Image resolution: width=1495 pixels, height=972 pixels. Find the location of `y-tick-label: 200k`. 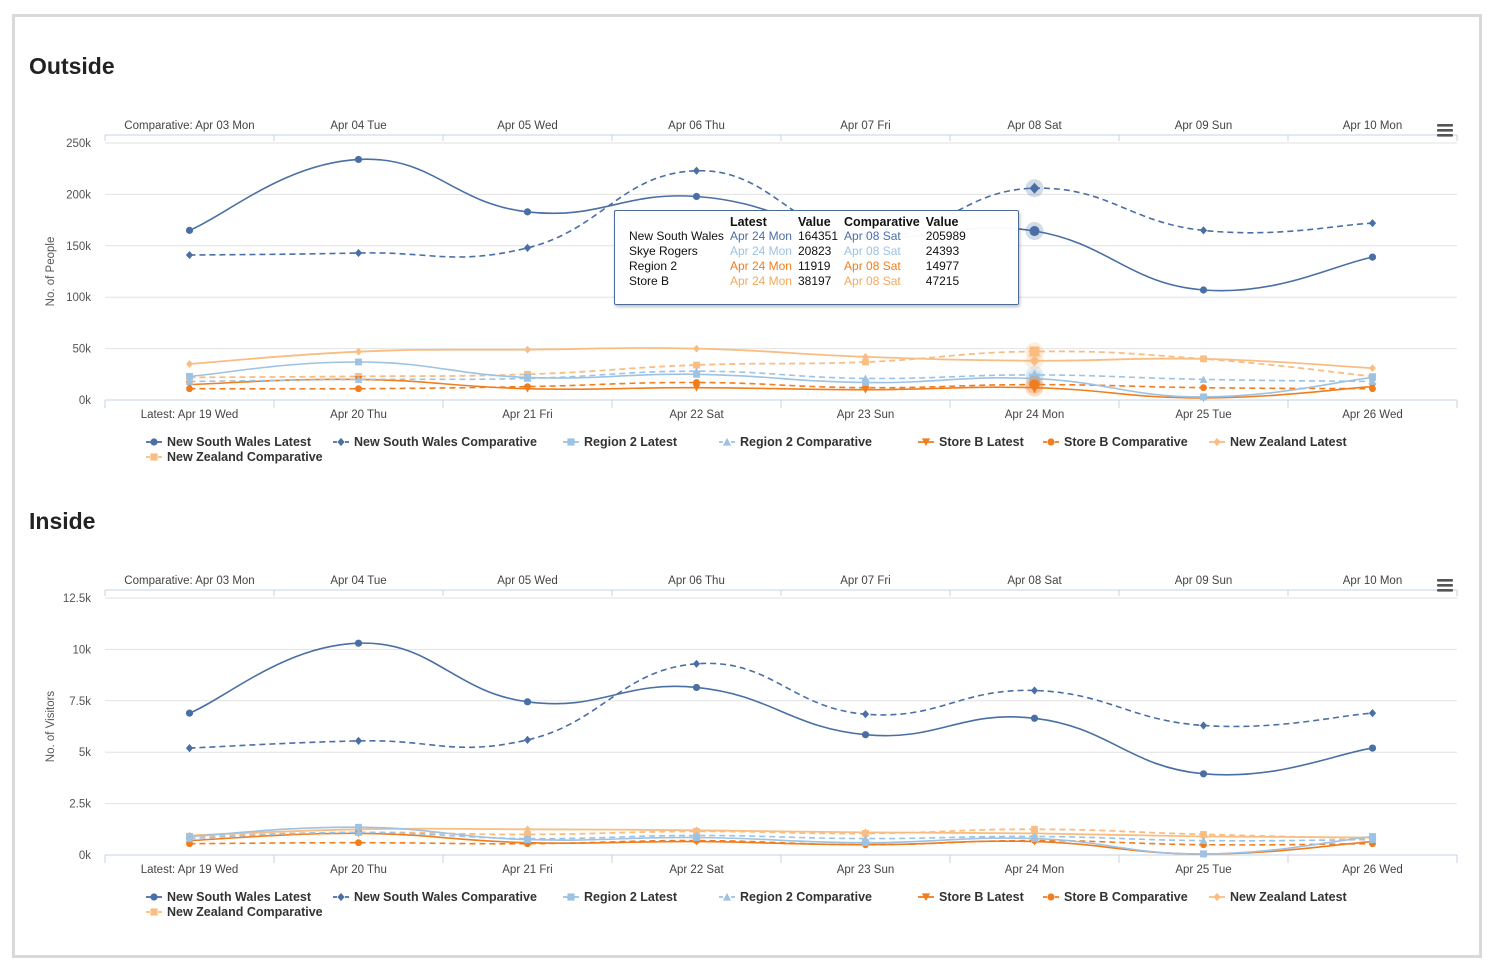

y-tick-label: 200k is located at coordinates (78, 195).